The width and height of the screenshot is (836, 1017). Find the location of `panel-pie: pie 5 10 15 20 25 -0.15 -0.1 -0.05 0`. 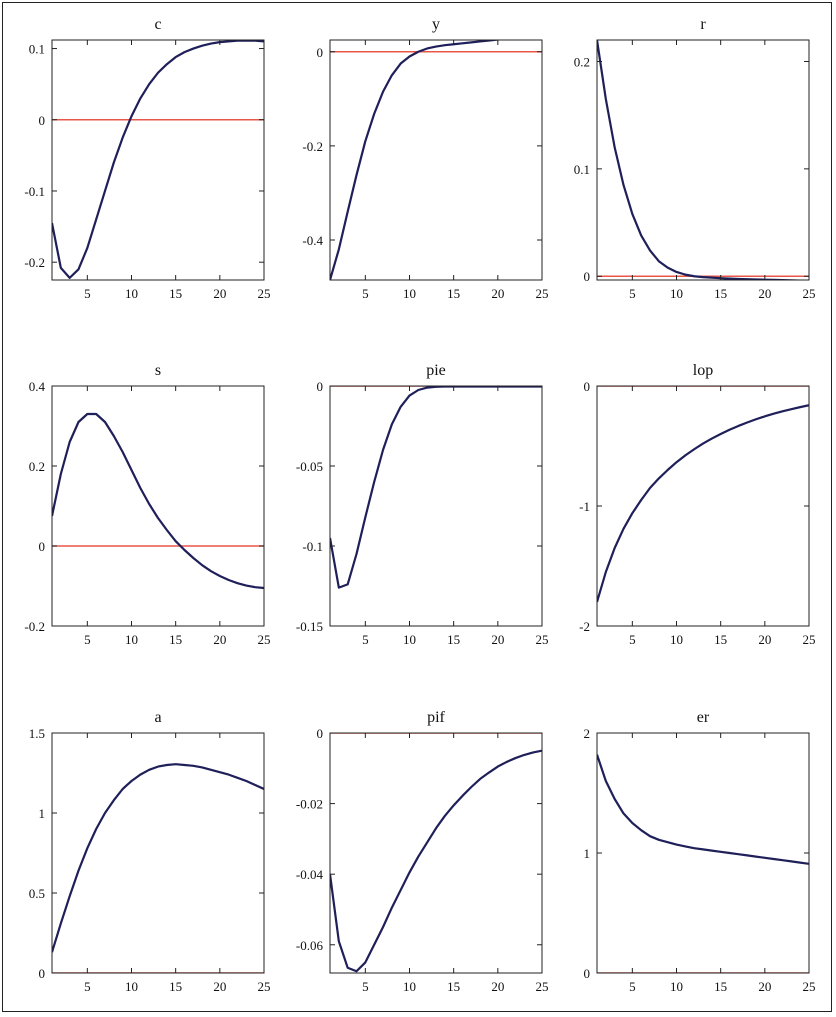

panel-pie: pie 5 10 15 20 25 -0.15 -0.1 -0.05 0 is located at coordinates (422, 504).